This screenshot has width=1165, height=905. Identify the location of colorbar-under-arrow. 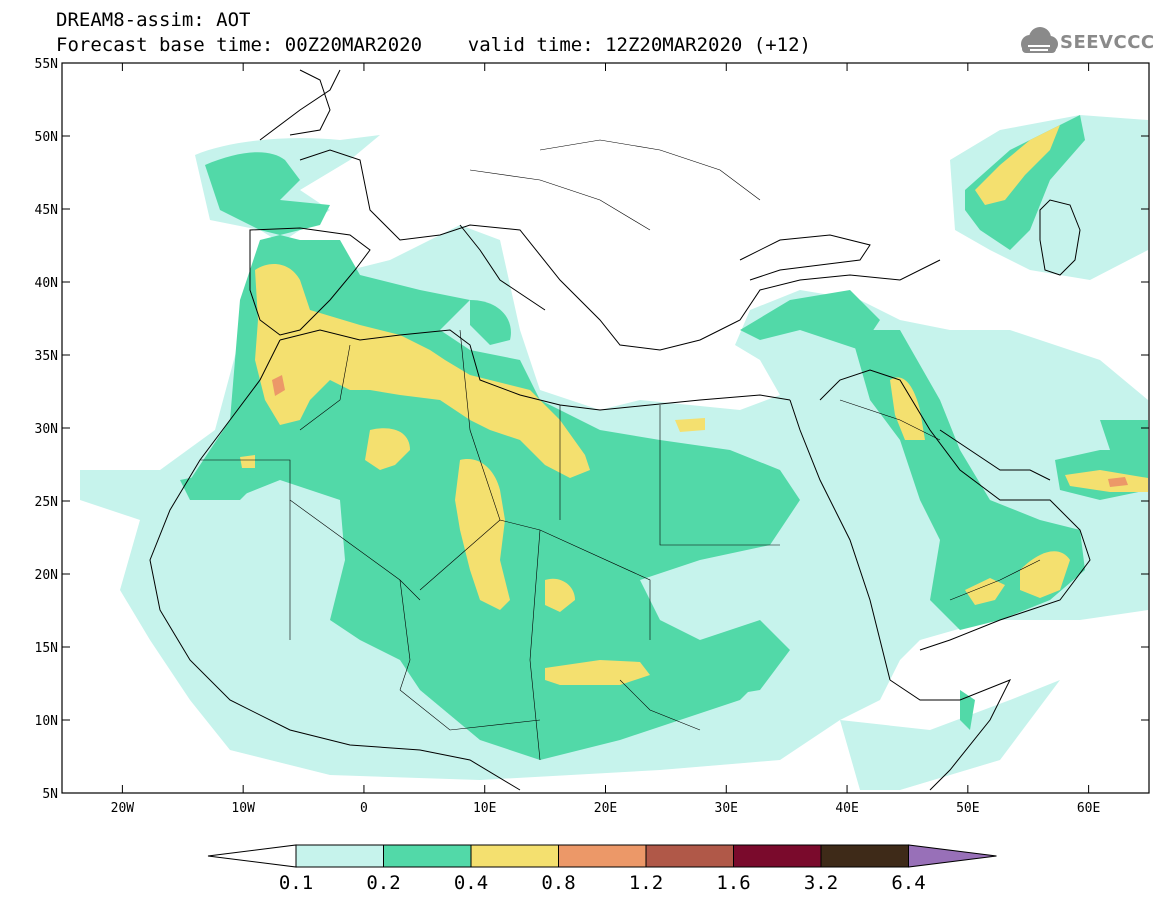
(252, 856).